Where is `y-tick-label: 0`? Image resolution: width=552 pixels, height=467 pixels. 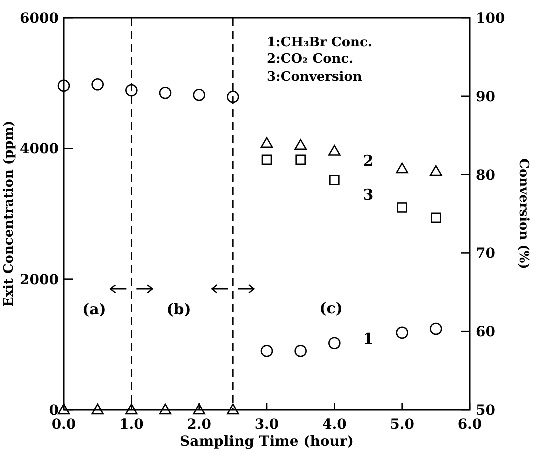
y-tick-label: 0 is located at coordinates (54, 411).